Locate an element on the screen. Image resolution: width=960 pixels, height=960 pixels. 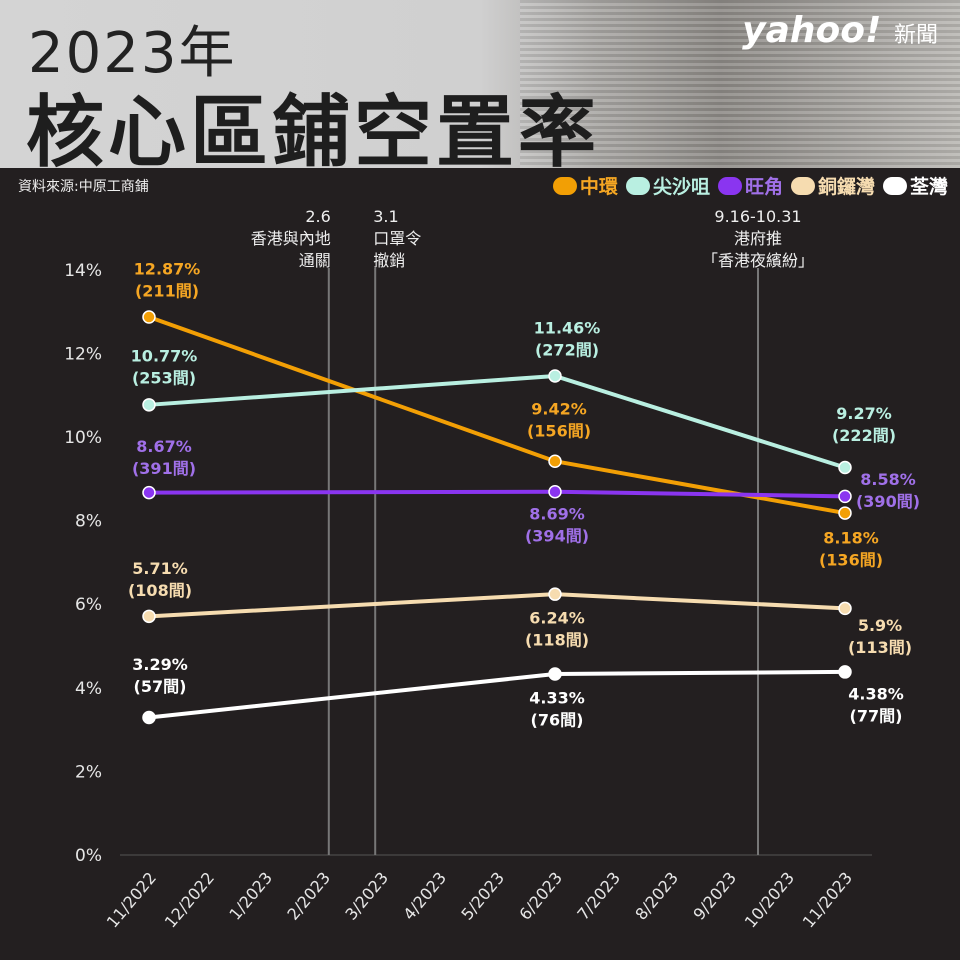
data-label-count: (108間) is located at coordinates (160, 590).